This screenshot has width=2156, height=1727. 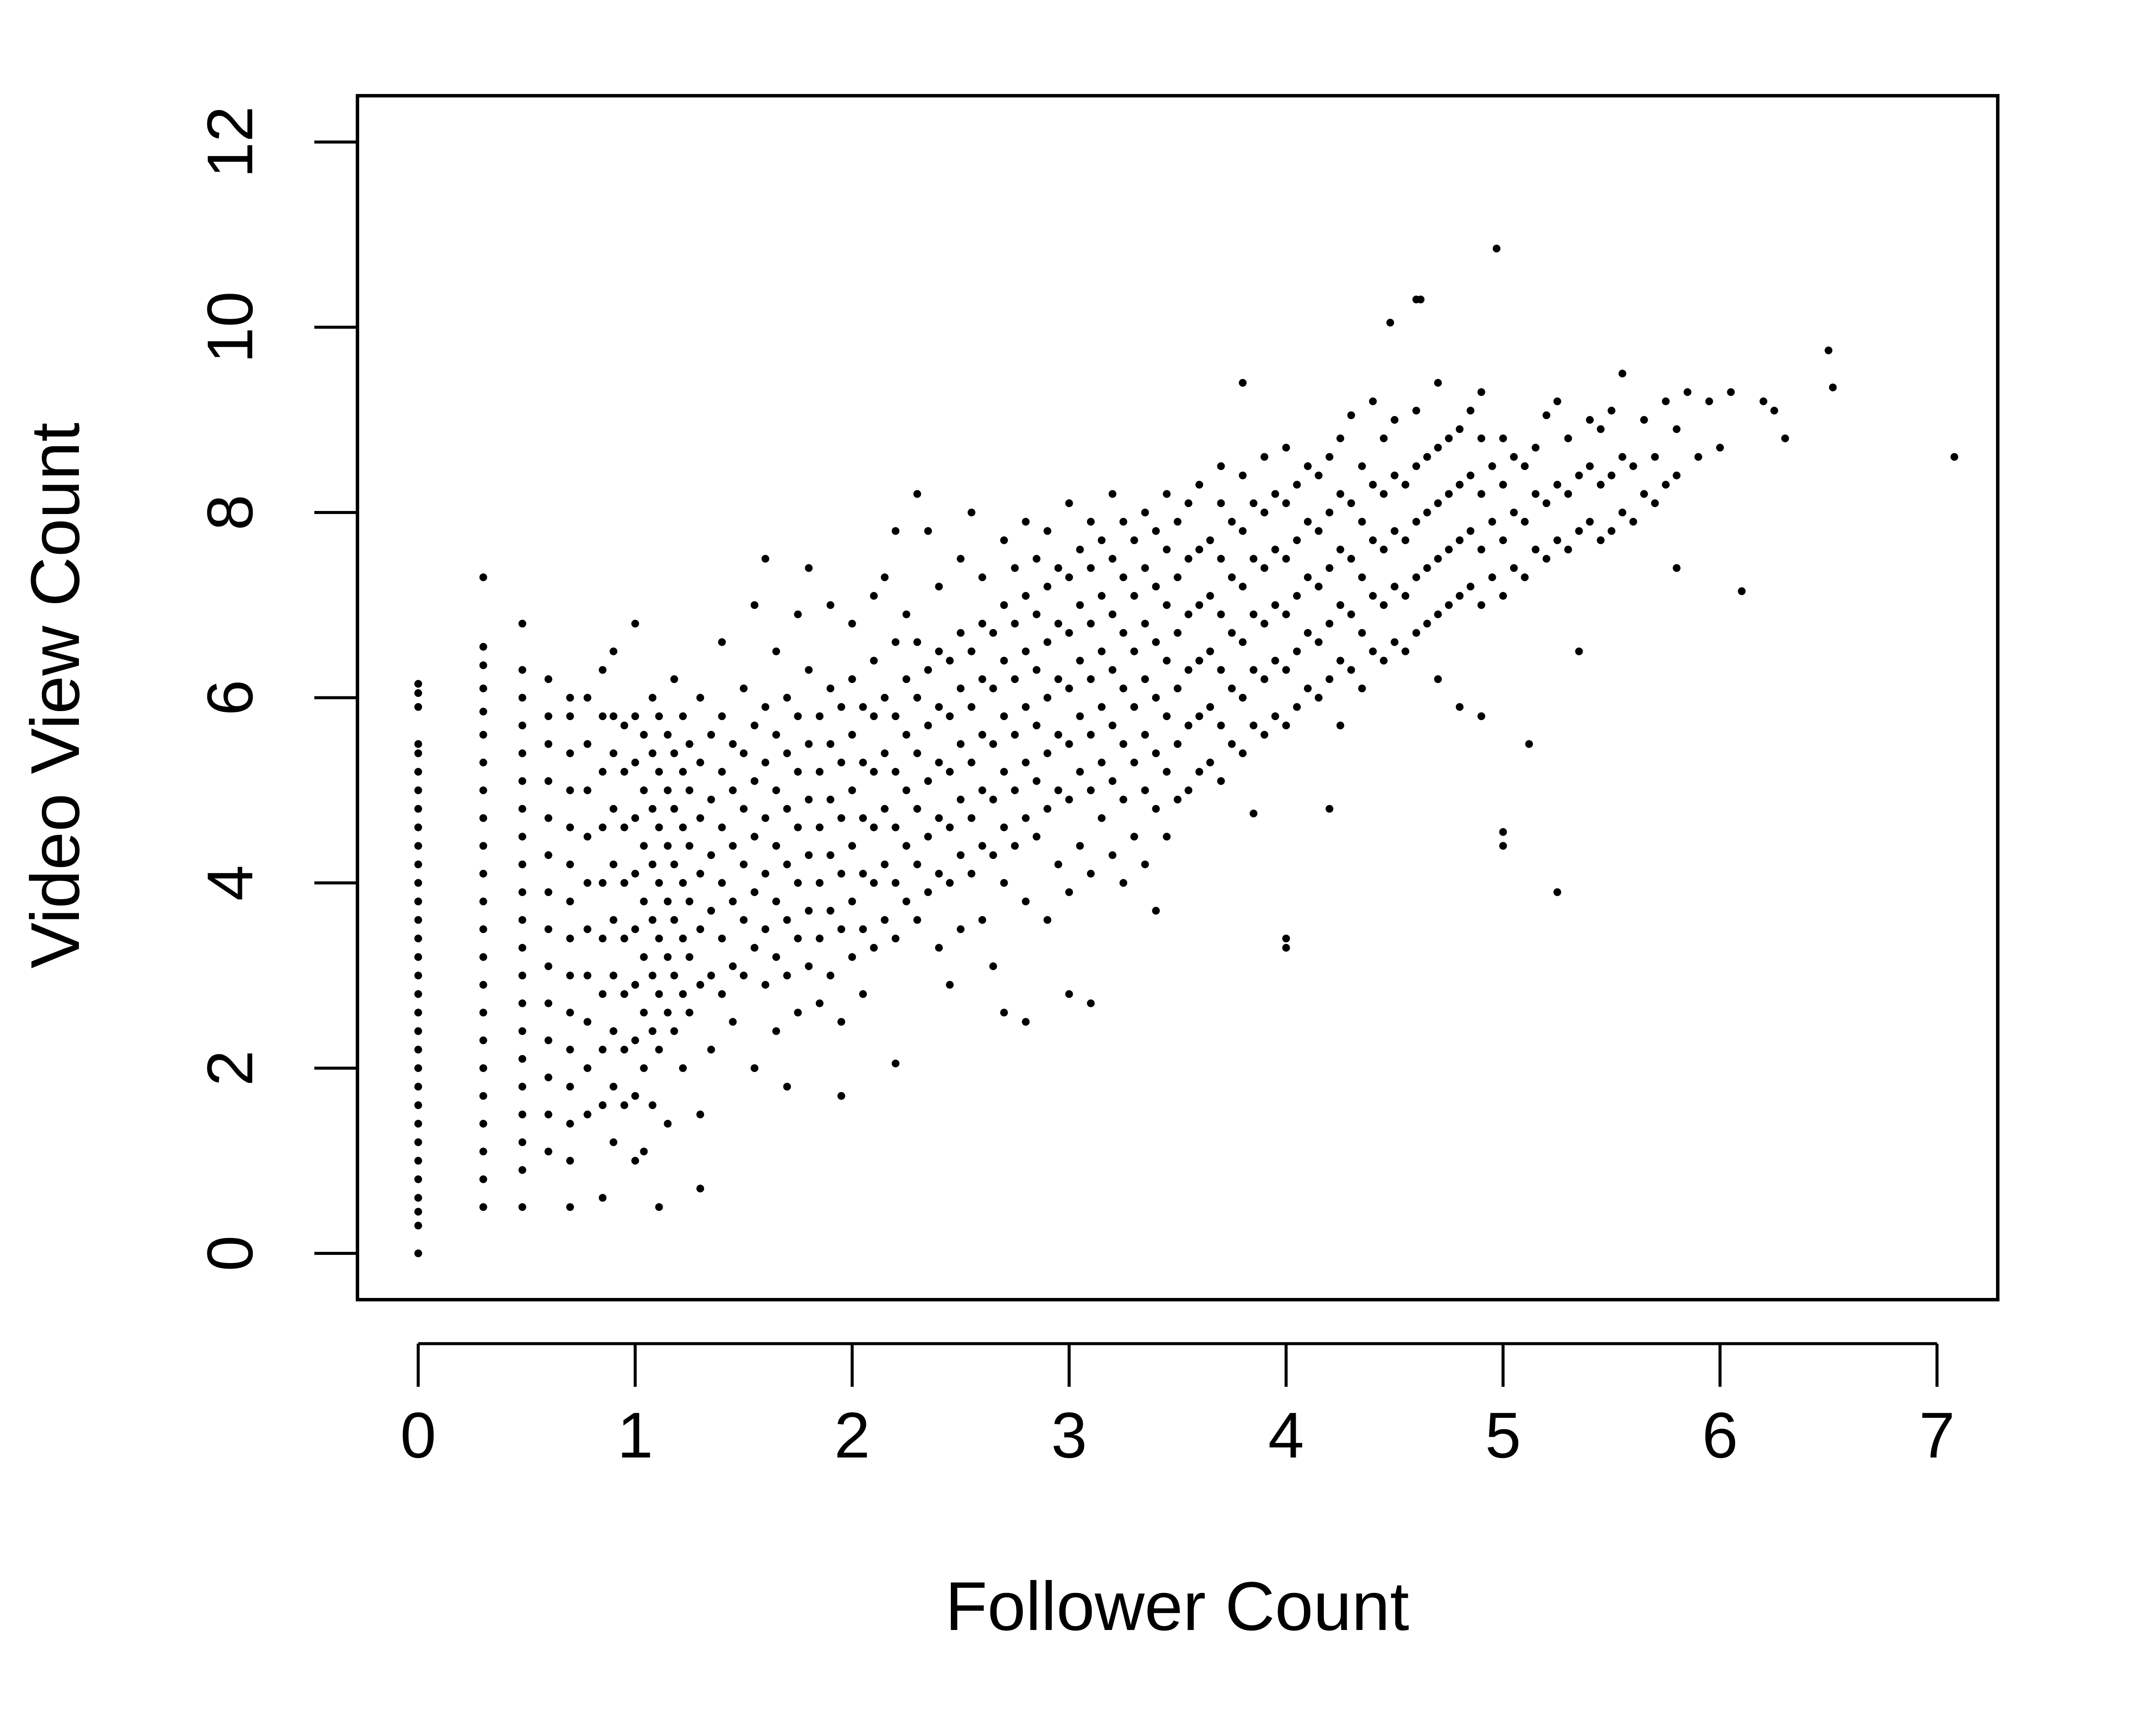 What do you see at coordinates (1286, 1435) in the screenshot?
I see `x-tick-label: 4` at bounding box center [1286, 1435].